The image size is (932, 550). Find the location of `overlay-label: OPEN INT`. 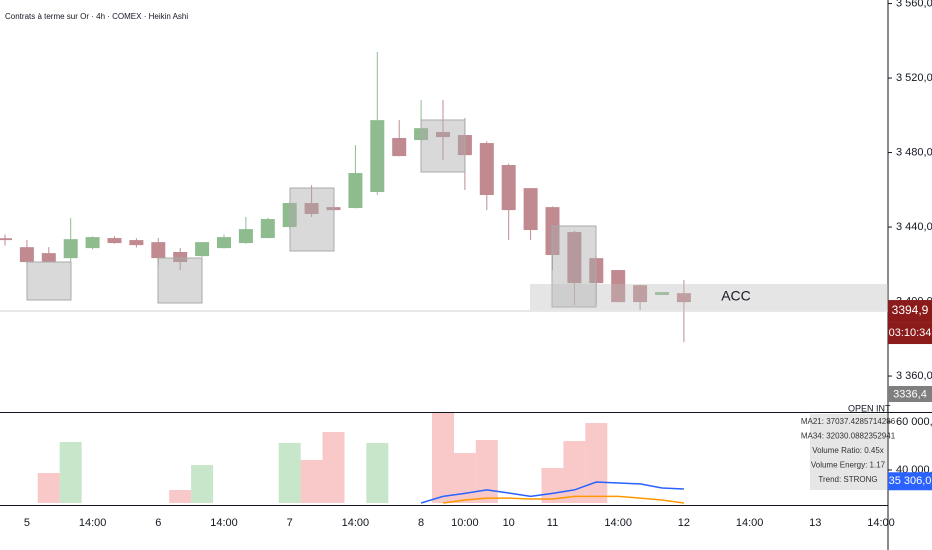

overlay-label: OPEN INT is located at coordinates (869, 408).